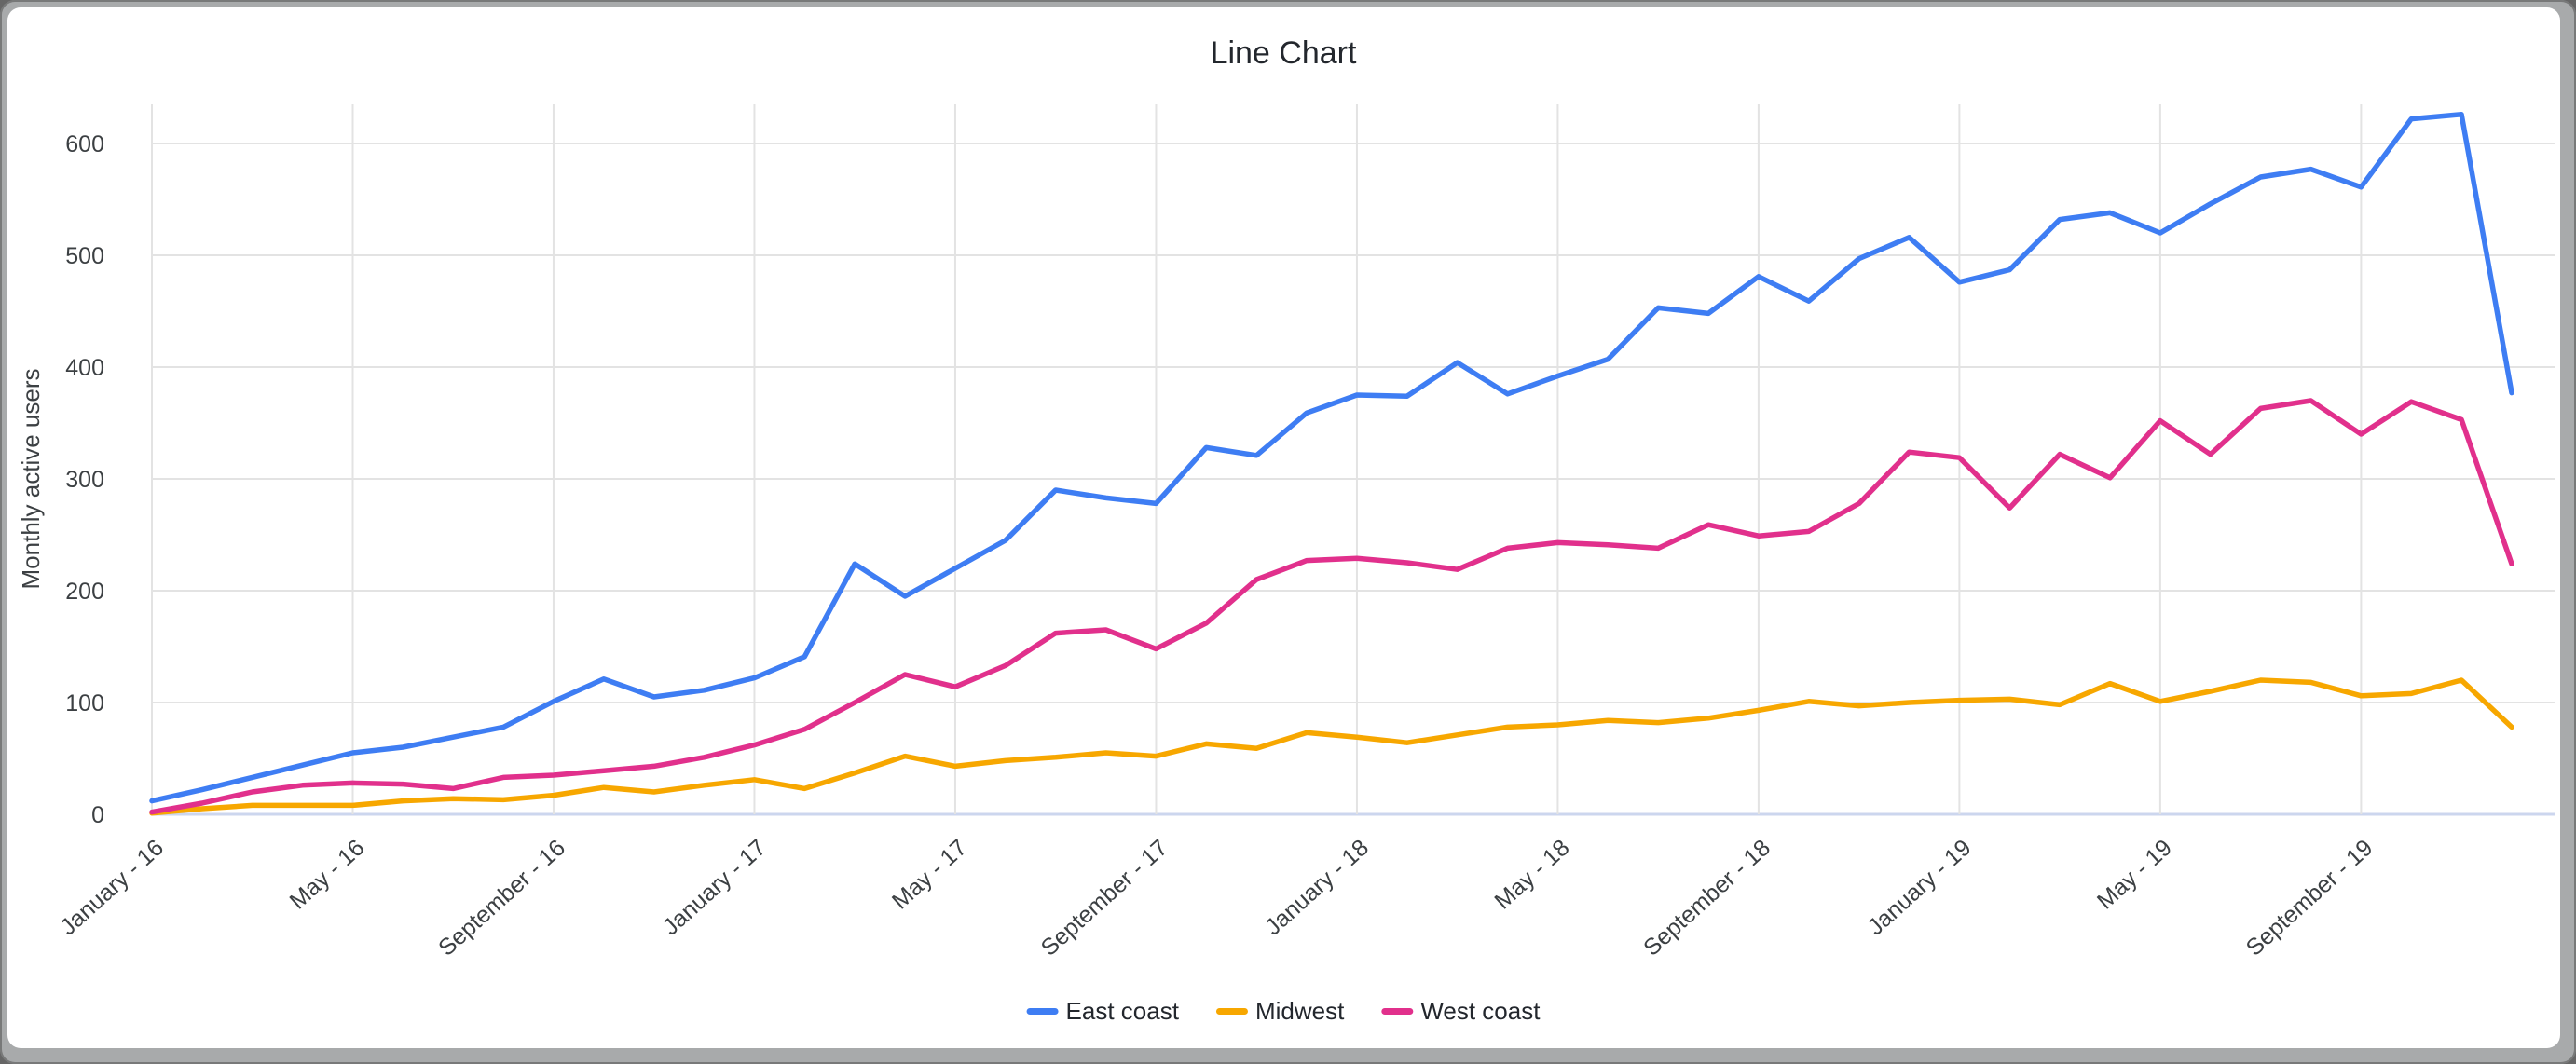 The width and height of the screenshot is (2576, 1064). I want to click on series-line-midwest, so click(1331, 746).